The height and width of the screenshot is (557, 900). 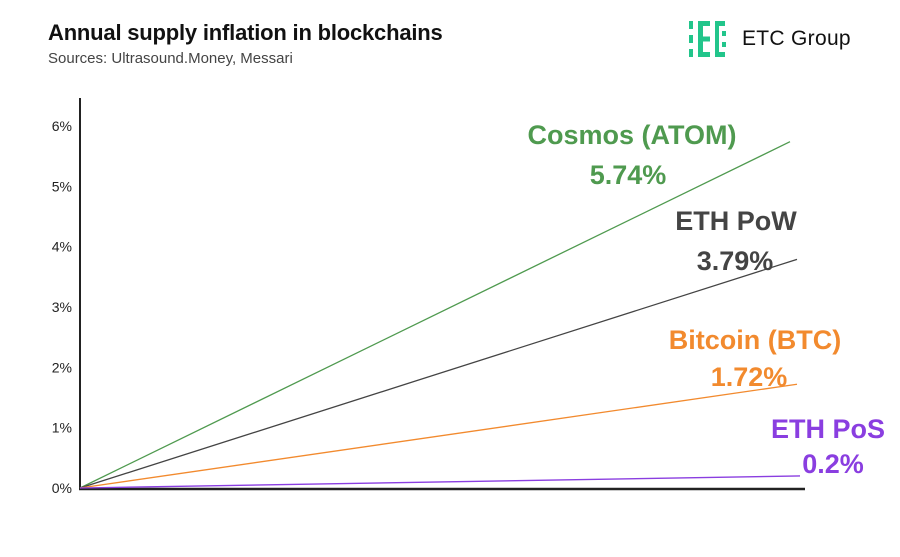 I want to click on y-tick-label: 3%, so click(x=62, y=307).